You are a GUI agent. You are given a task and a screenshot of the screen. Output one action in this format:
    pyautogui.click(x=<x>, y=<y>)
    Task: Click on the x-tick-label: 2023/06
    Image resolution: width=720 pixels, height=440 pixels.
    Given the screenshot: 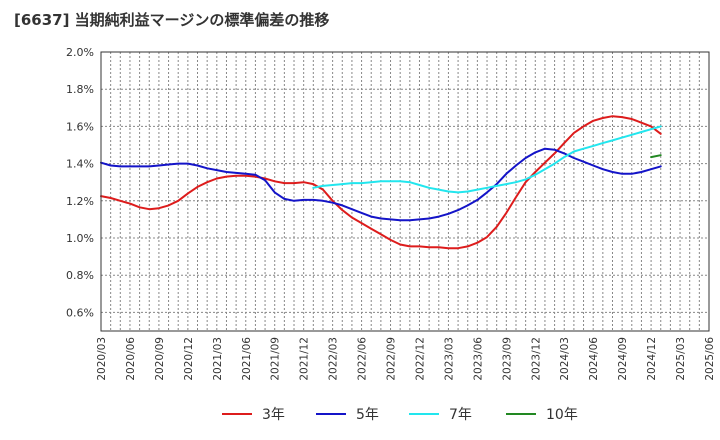 What is the action you would take?
    pyautogui.click(x=478, y=359)
    